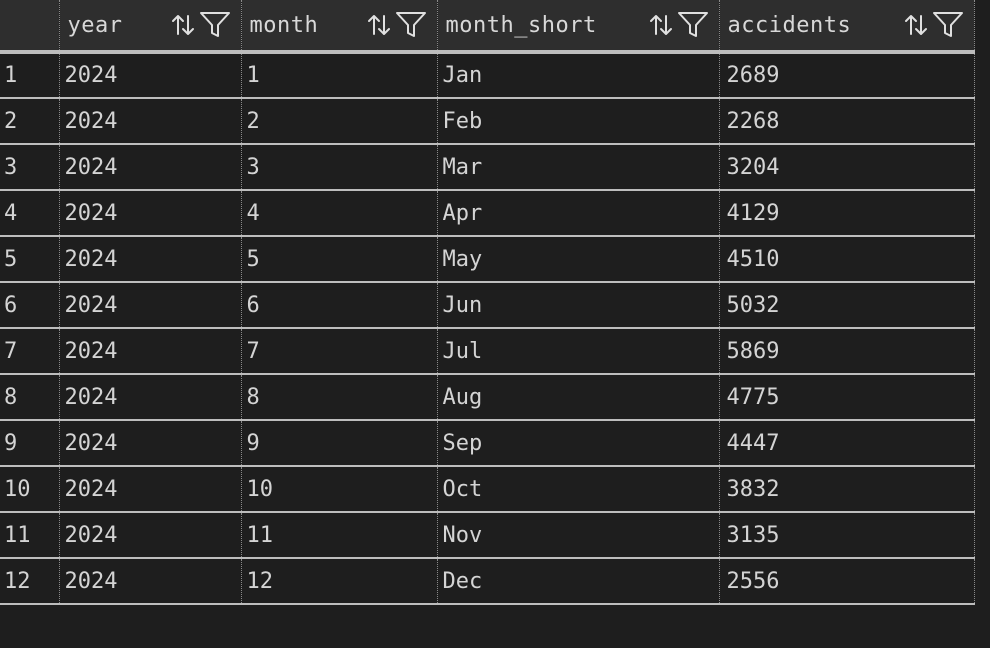 This screenshot has height=648, width=990. What do you see at coordinates (30, 397) in the screenshot?
I see `row-index-cell: 8` at bounding box center [30, 397].